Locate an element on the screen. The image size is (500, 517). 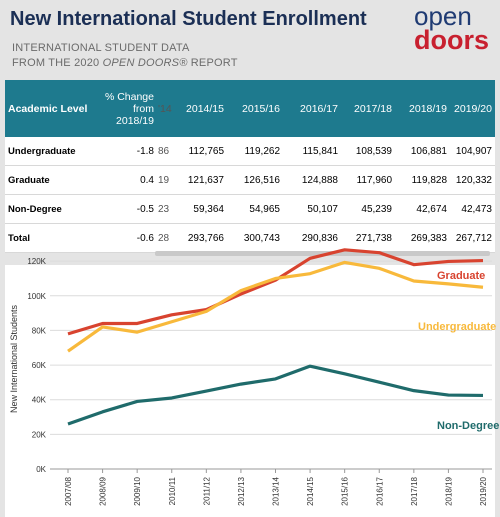
legend-label: Undergraduate is located at coordinates (457, 327).